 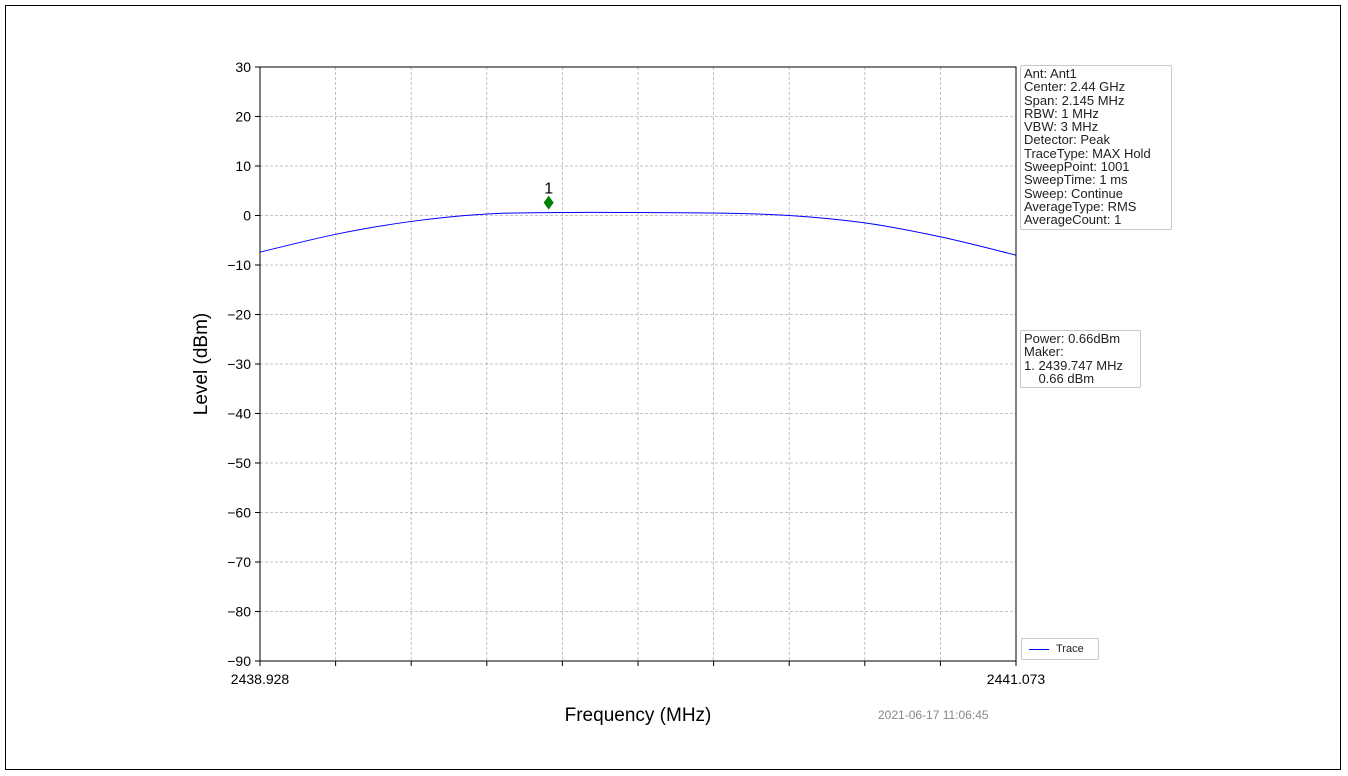 I want to click on settings-line: SweepPoint: 1001, so click(x=1077, y=167).